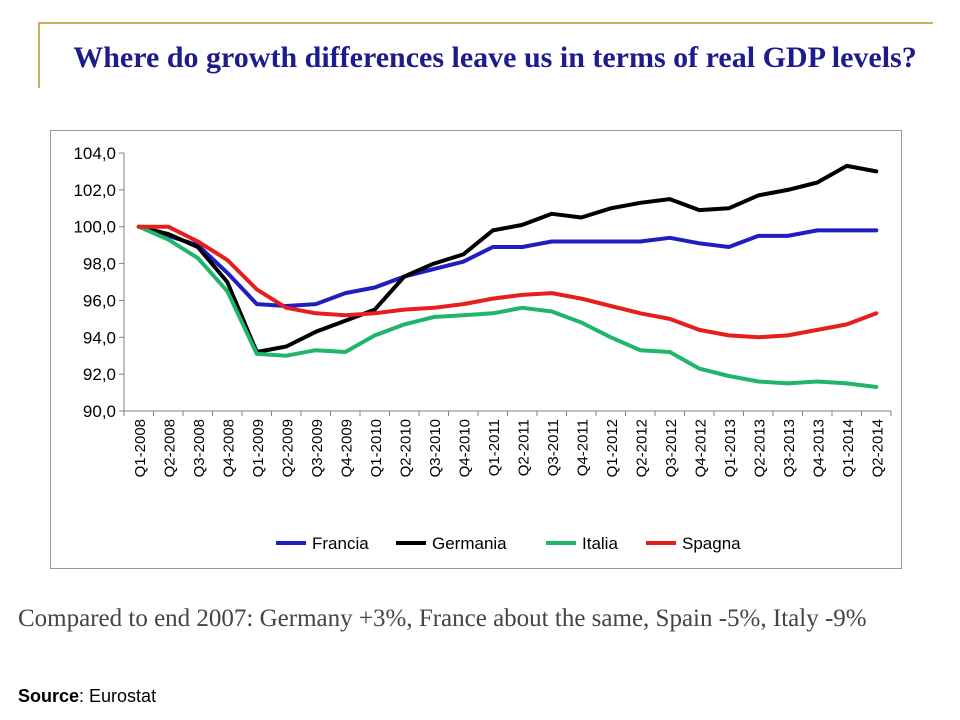  Describe the element at coordinates (485, 23) in the screenshot. I see `decor-horizontal-line` at that location.